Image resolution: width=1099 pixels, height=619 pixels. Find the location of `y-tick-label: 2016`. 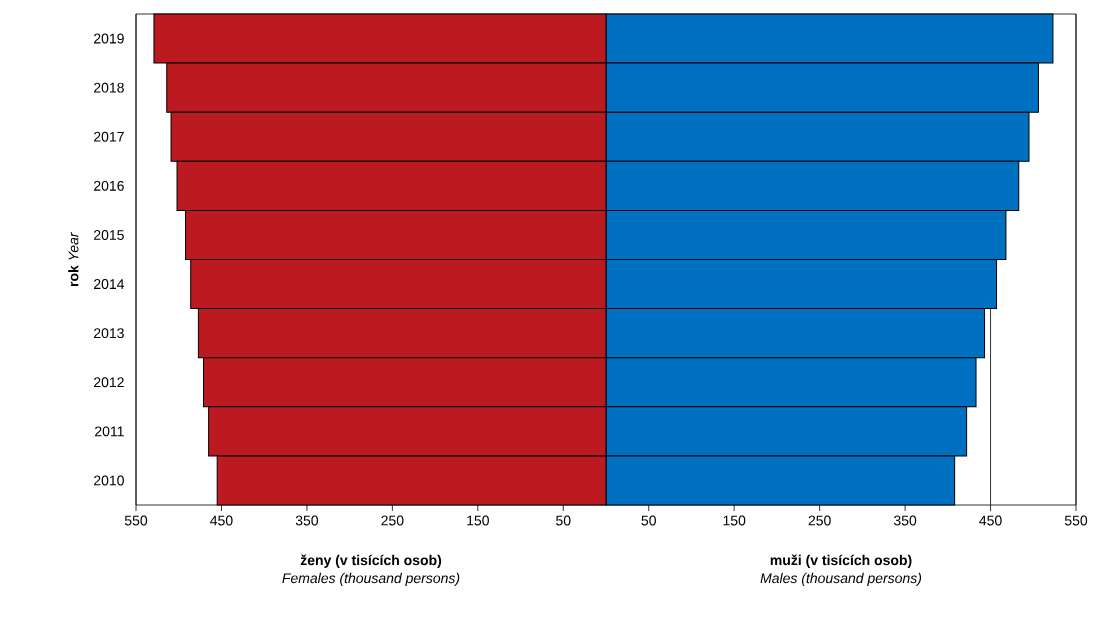

y-tick-label: 2016 is located at coordinates (109, 185).